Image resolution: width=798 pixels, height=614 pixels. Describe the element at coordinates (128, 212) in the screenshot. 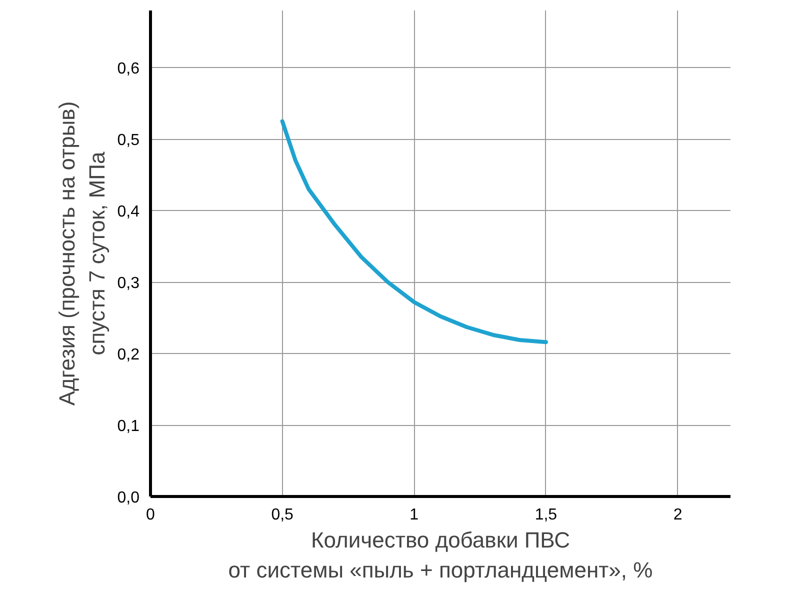

I see `y-tick-label: 0,4` at that location.